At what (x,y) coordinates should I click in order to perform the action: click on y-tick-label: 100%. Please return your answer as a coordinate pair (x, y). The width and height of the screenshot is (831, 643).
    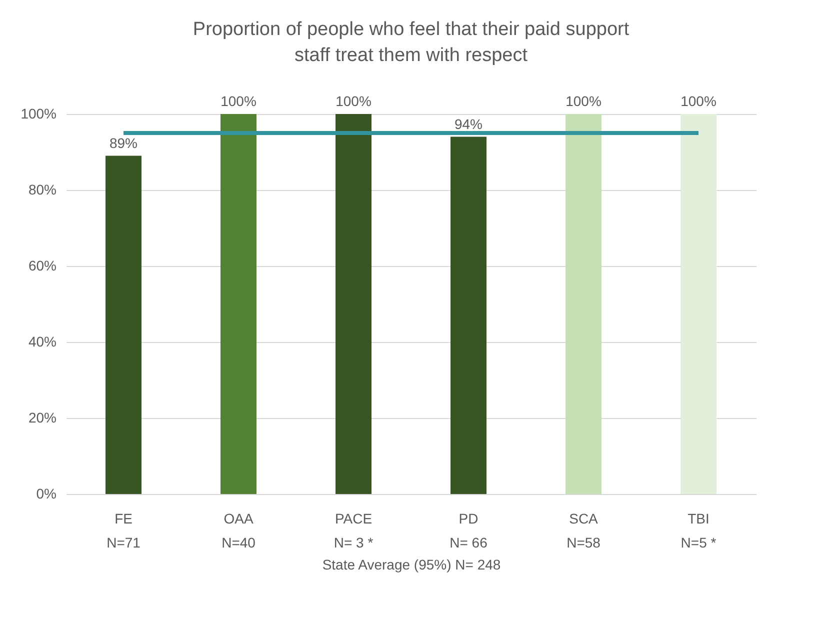
    Looking at the image, I should click on (38, 114).